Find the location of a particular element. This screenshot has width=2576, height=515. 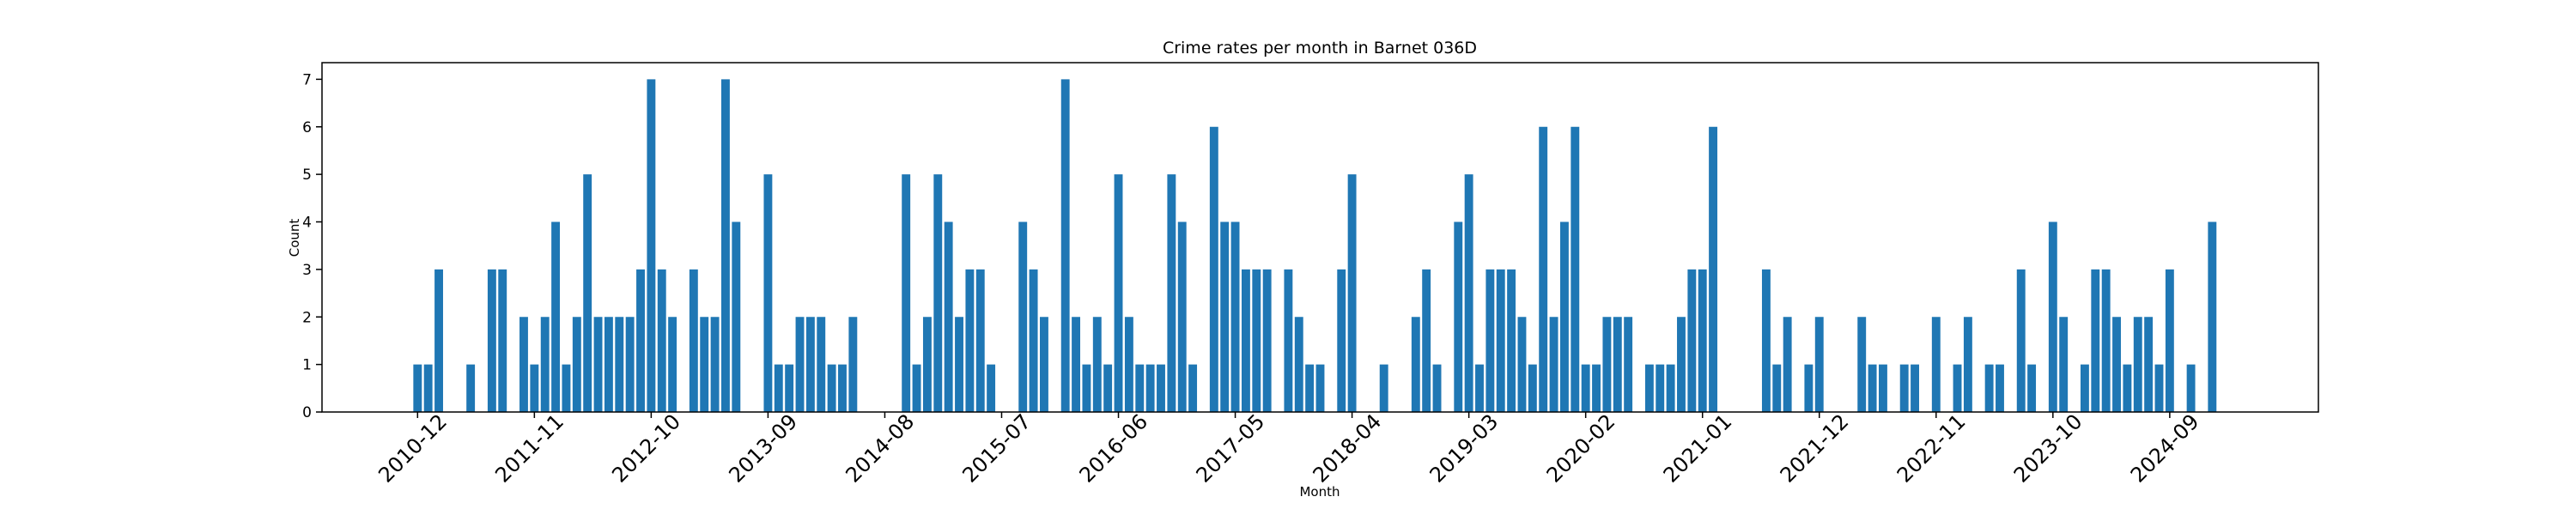

x-tick-label: 2024-09 is located at coordinates (2165, 448).